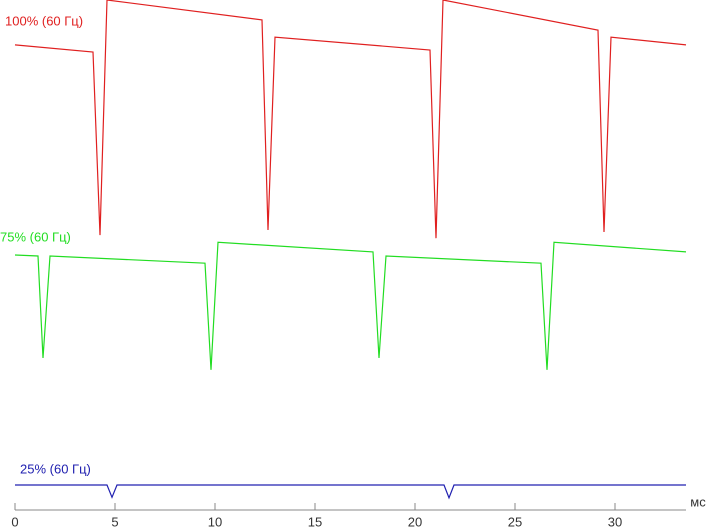 Image resolution: width=714 pixels, height=530 pixels. Describe the element at coordinates (415, 521) in the screenshot. I see `x-tick-label: 20` at that location.